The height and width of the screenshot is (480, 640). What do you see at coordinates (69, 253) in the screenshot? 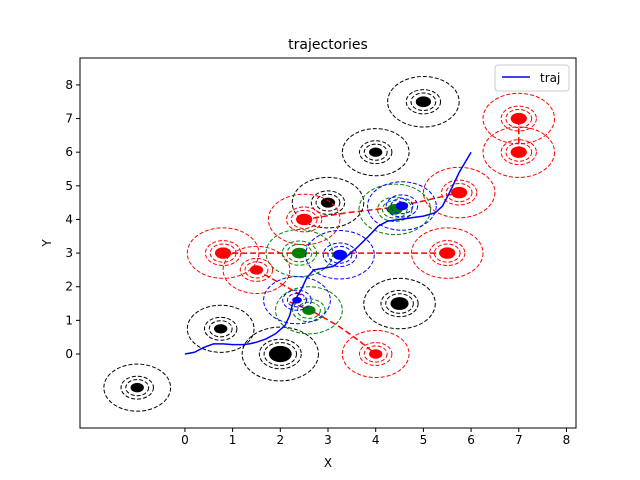
I see `y-tick-label: 3` at bounding box center [69, 253].